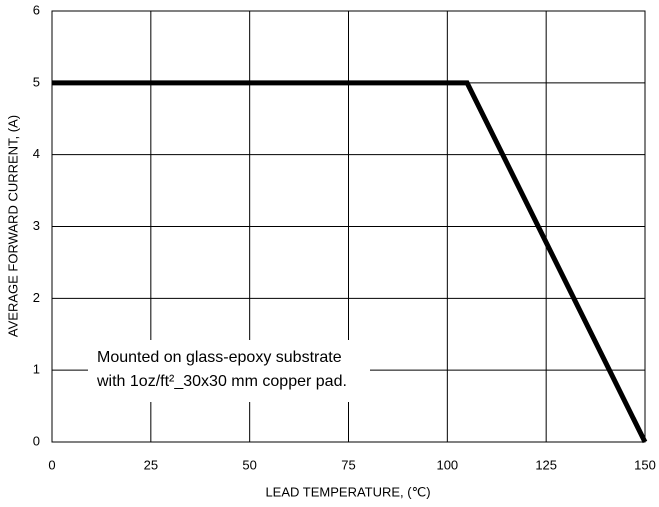  I want to click on y-tick-label: 1, so click(36, 369).